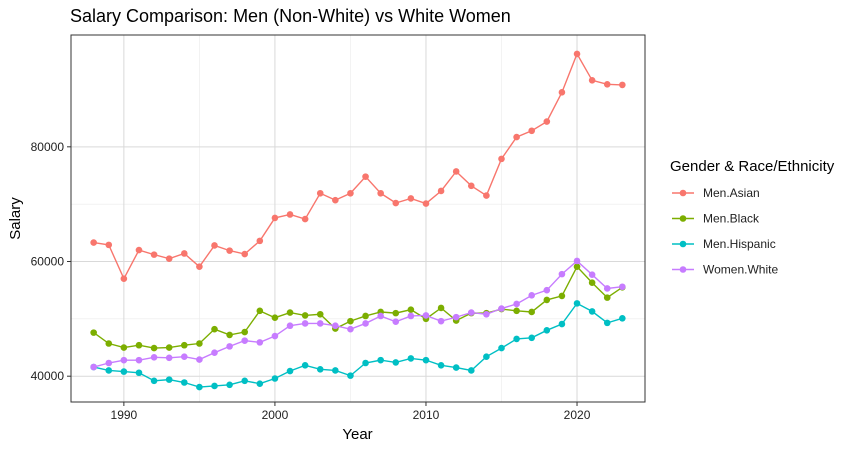 The width and height of the screenshot is (861, 451). What do you see at coordinates (740, 270) in the screenshot?
I see `legend-label: Women.White` at bounding box center [740, 270].